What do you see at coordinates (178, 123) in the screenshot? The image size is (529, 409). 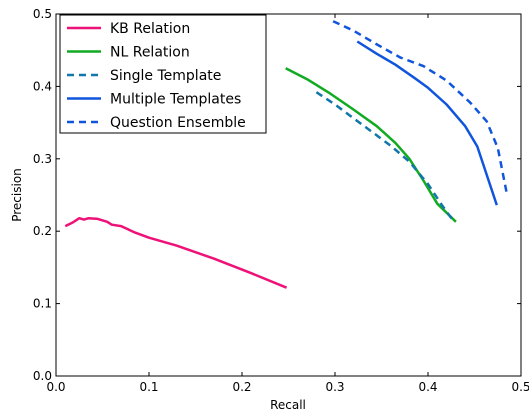 I see `legend-label-question-ensemble: Question Ensemble` at bounding box center [178, 123].